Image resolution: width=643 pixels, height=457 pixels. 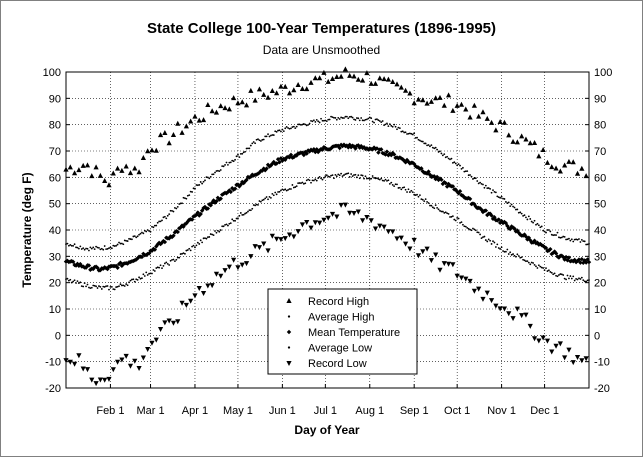 What do you see at coordinates (326, 430) in the screenshot?
I see `x-axis-title: Day of Year` at bounding box center [326, 430].